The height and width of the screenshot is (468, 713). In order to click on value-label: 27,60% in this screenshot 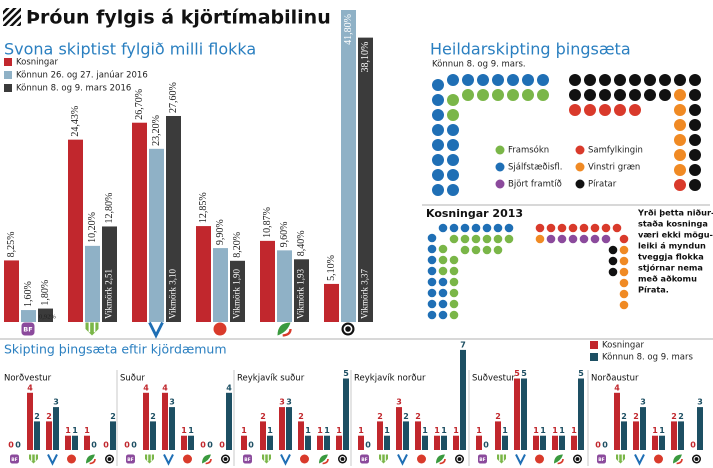, I will do `click(173, 97)`.